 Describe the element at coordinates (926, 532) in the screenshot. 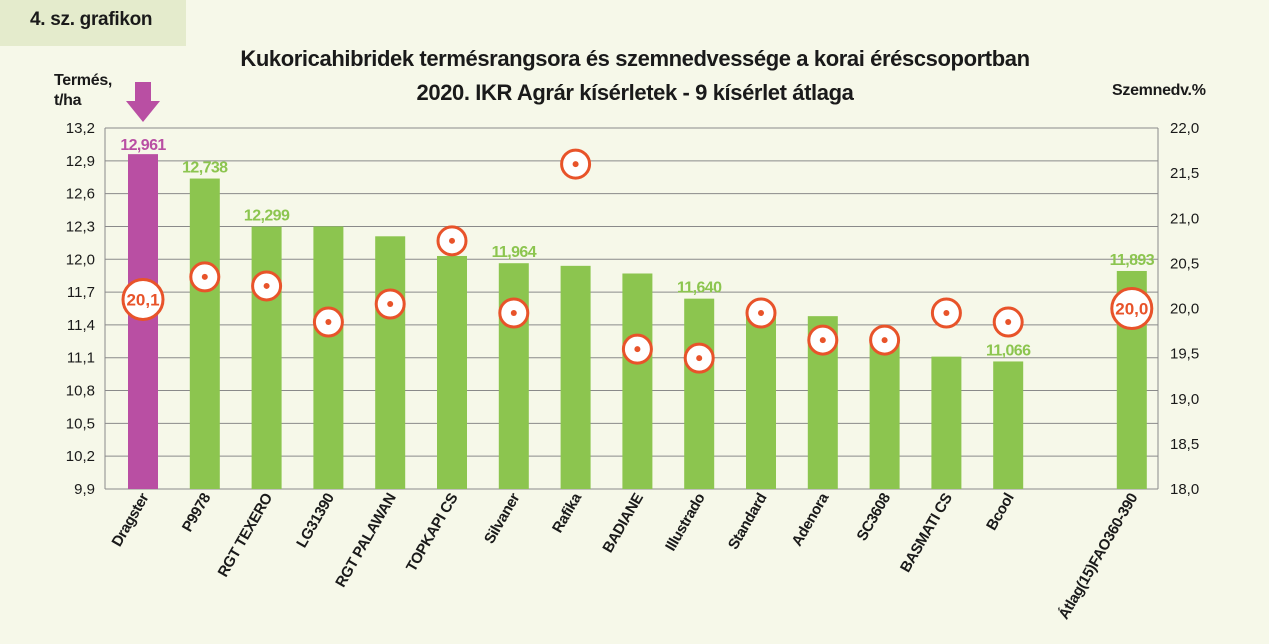

I see `category-label: BASMATI CS` at that location.